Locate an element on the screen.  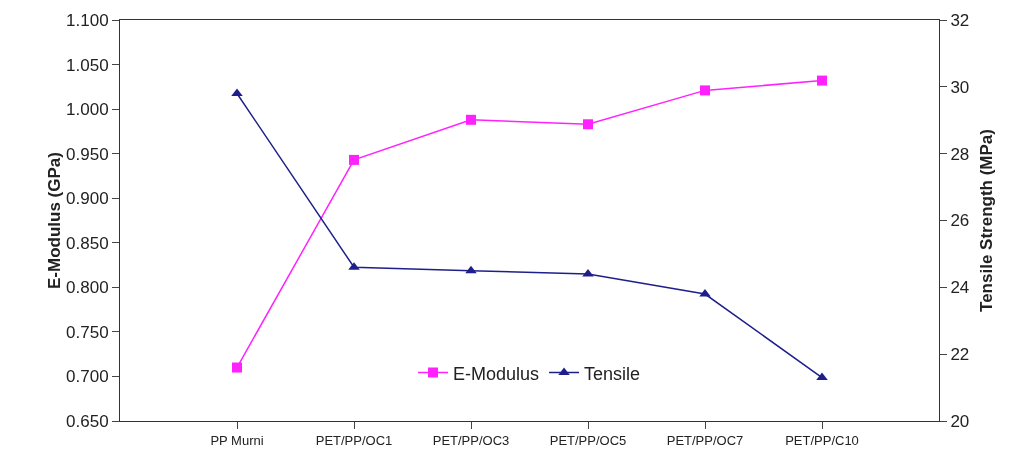
y2-tick-label: 24 is located at coordinates (960, 288).